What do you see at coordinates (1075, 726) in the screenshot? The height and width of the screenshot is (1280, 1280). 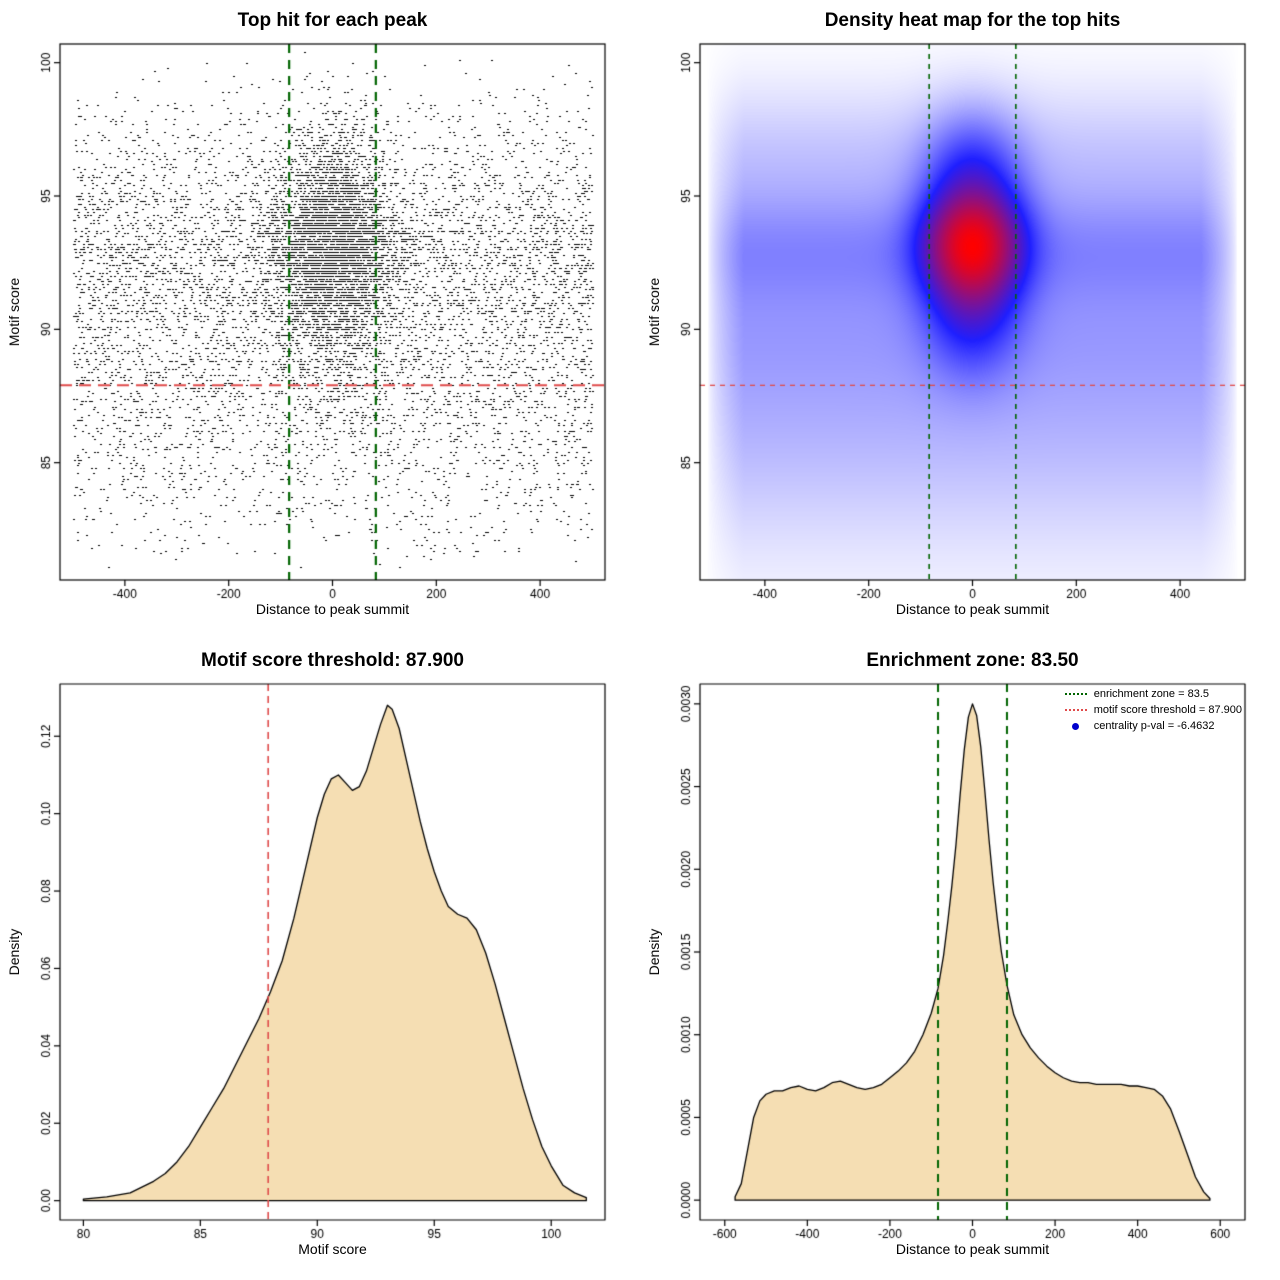 I see `point-swatch-icon` at bounding box center [1075, 726].